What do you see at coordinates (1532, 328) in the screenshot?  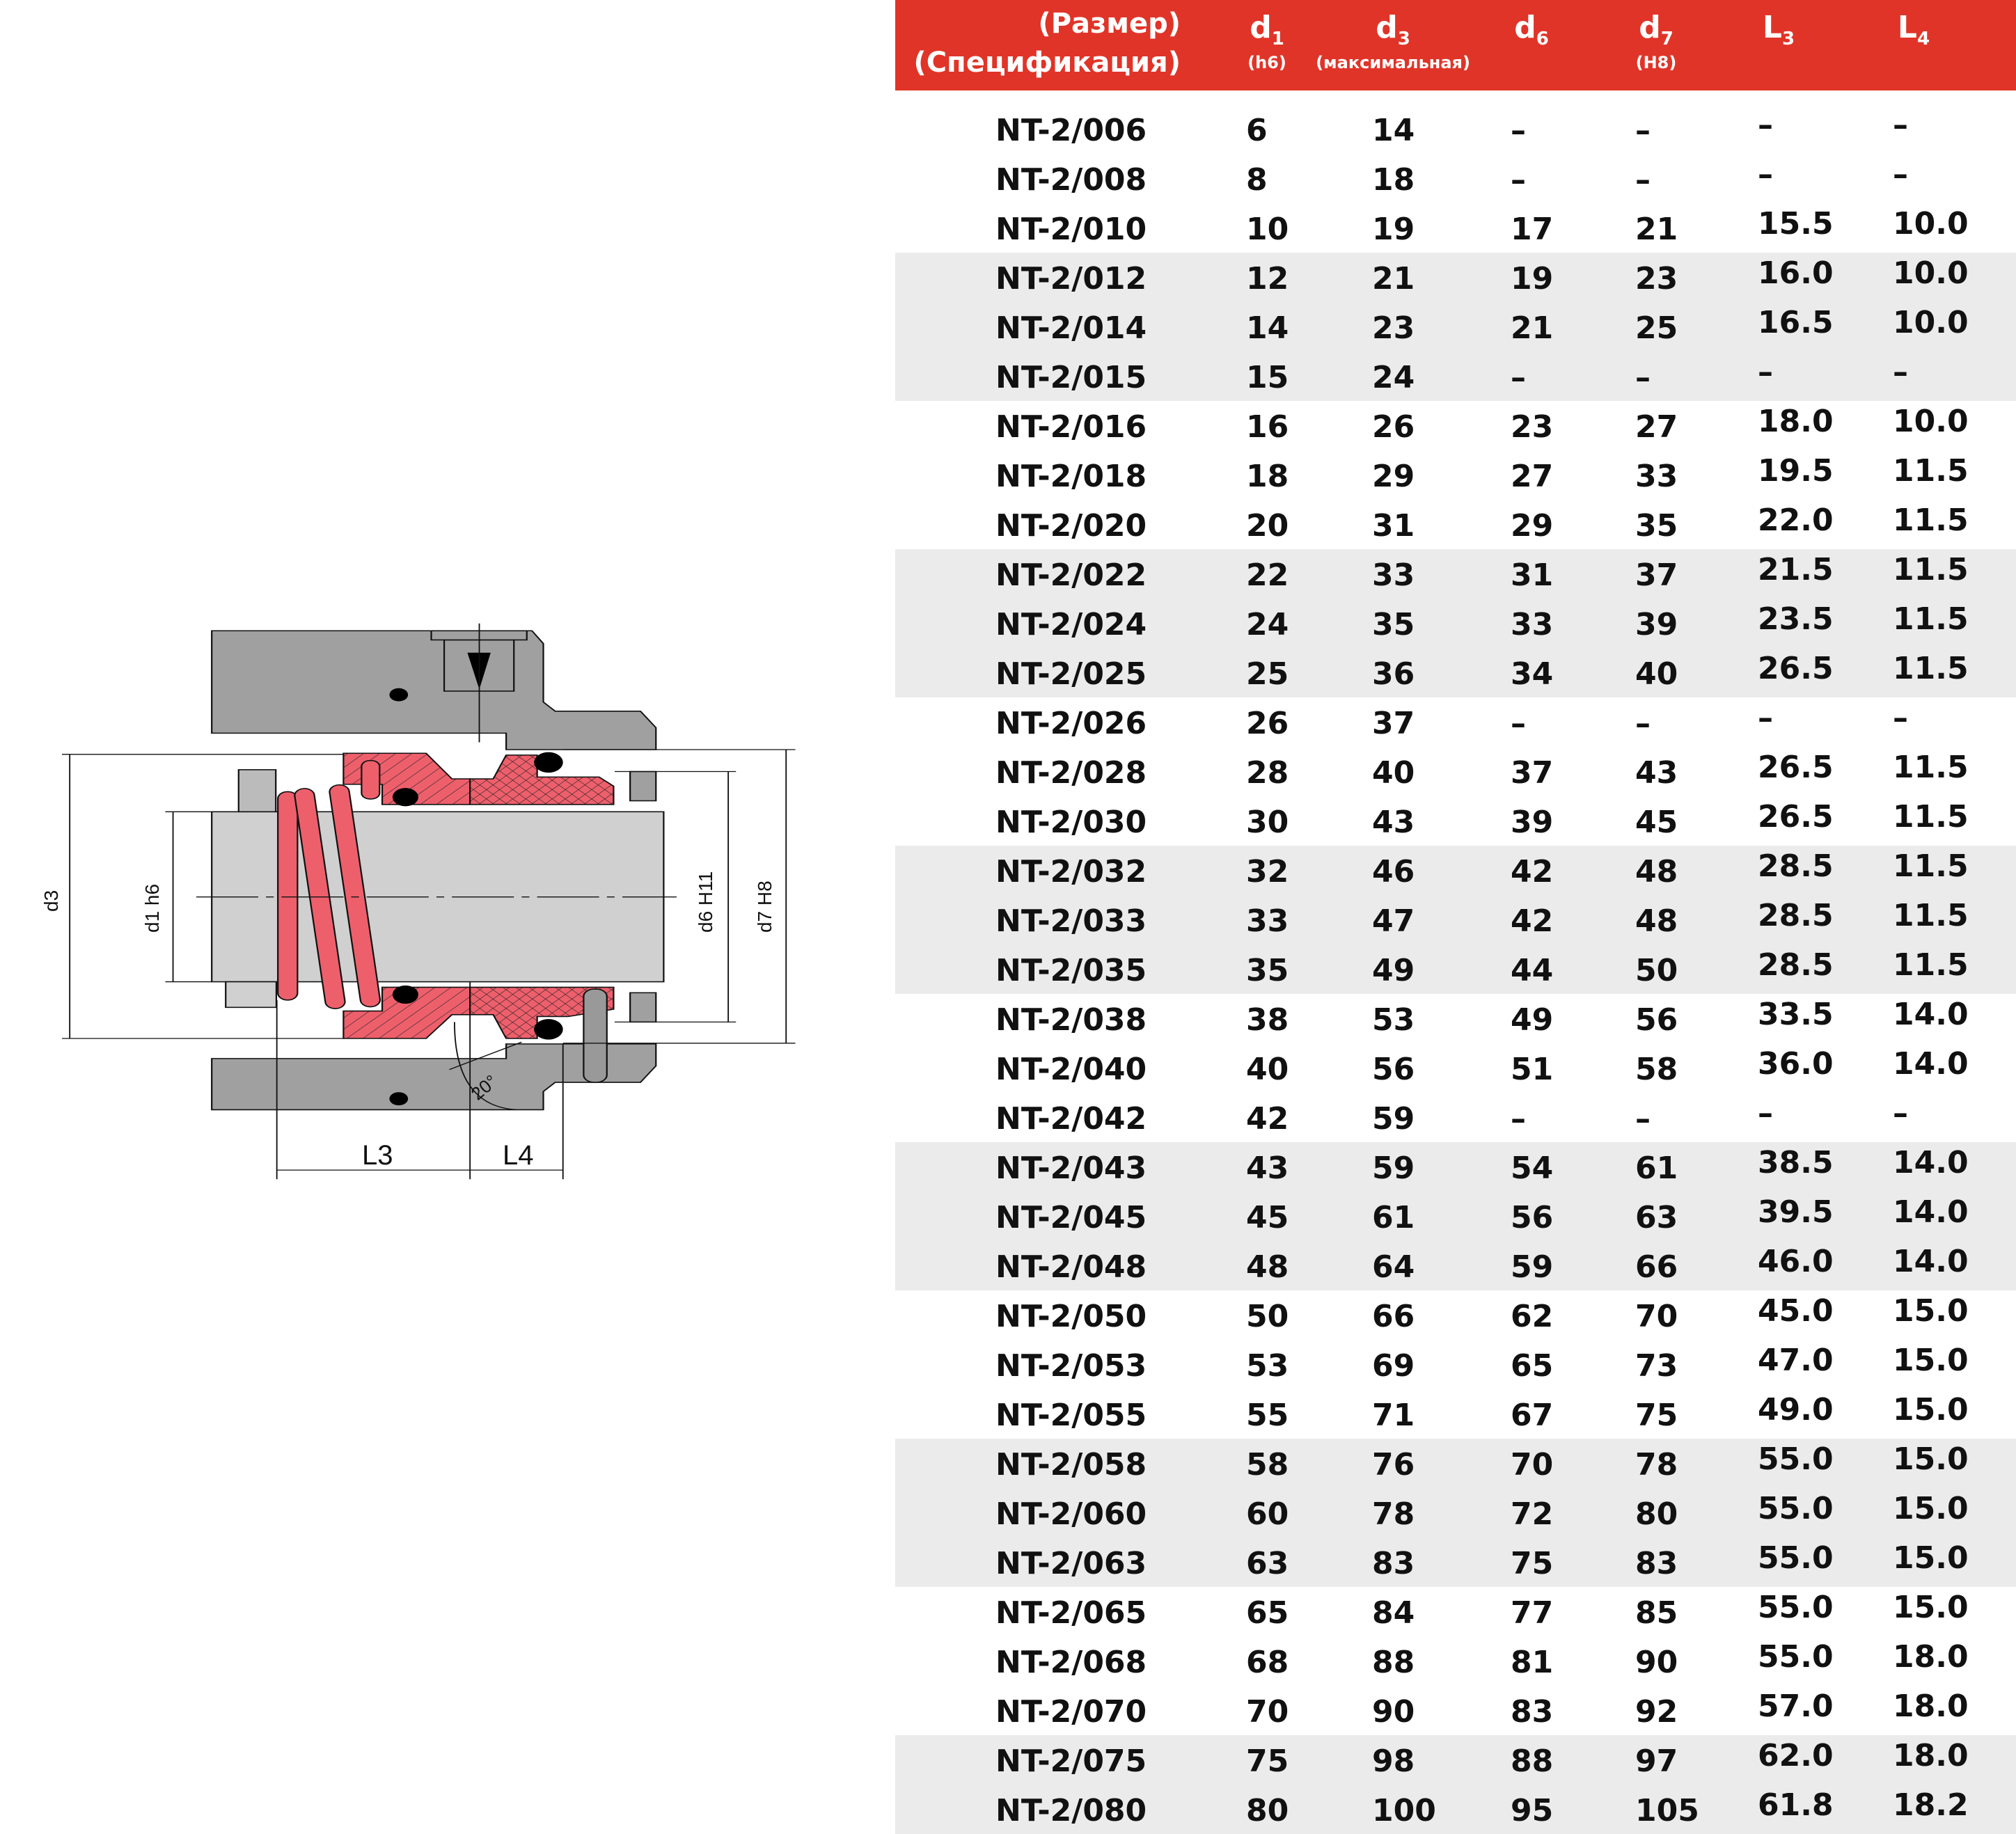 I see `cell-value: 21` at bounding box center [1532, 328].